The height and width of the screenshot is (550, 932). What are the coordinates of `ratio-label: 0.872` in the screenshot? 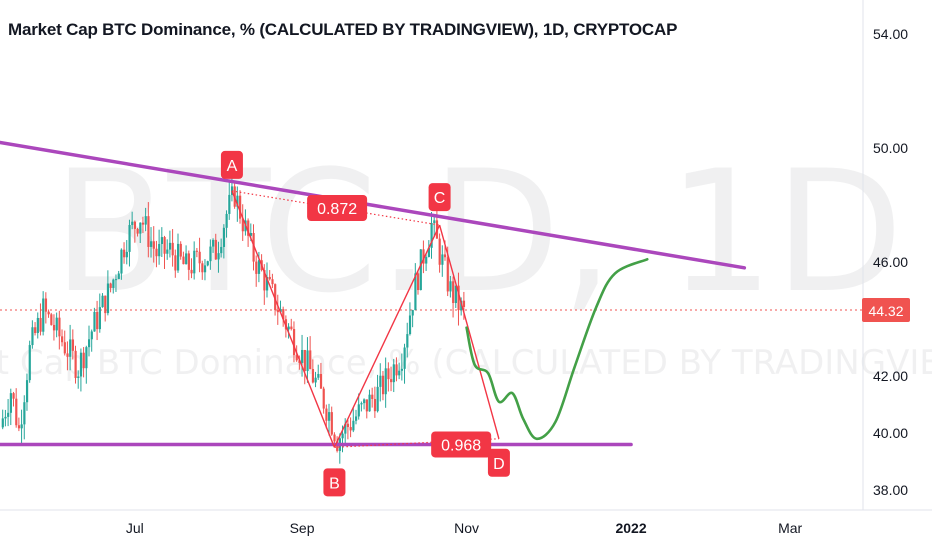 It's located at (337, 207).